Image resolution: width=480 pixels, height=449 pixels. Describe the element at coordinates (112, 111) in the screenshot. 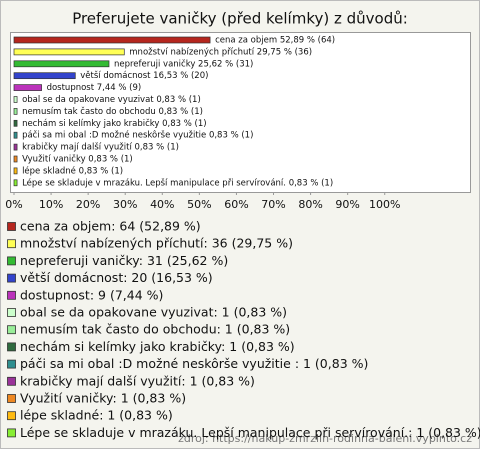

I see `bar-label: nemusím tak často do obchodu 0,83 % (1)` at that location.